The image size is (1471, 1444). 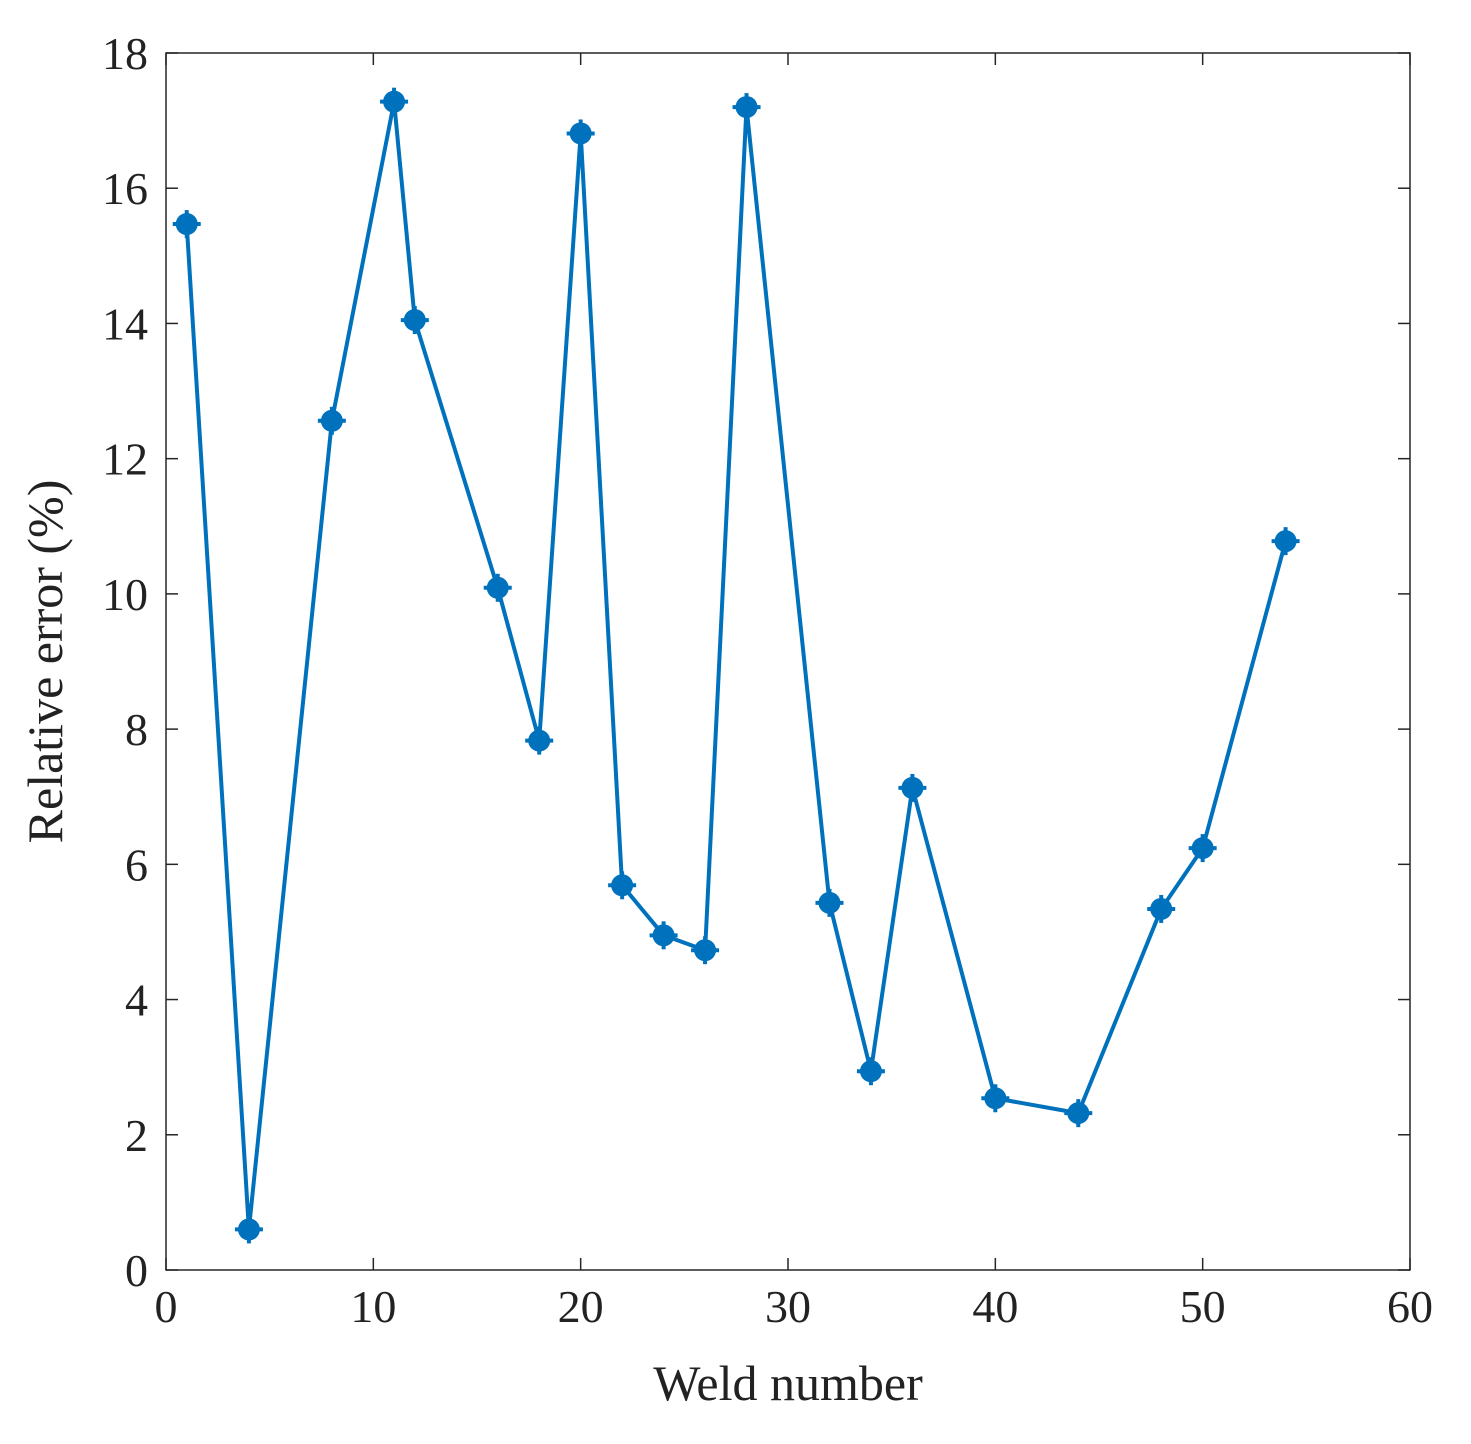 I want to click on y-tick-label: 6, so click(x=136, y=864).